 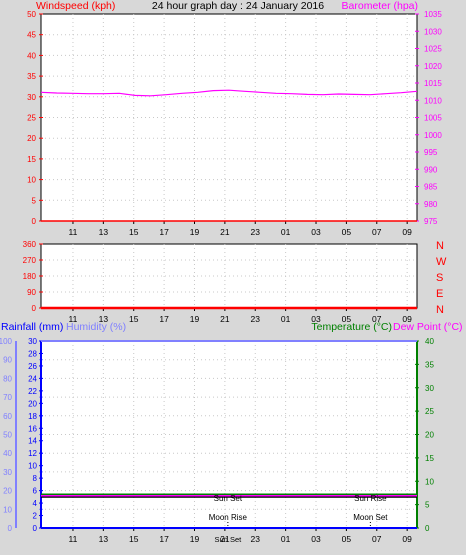 What do you see at coordinates (75, 6) in the screenshot?
I see `windspeed-axis-label: Windspeed (kph)` at bounding box center [75, 6].